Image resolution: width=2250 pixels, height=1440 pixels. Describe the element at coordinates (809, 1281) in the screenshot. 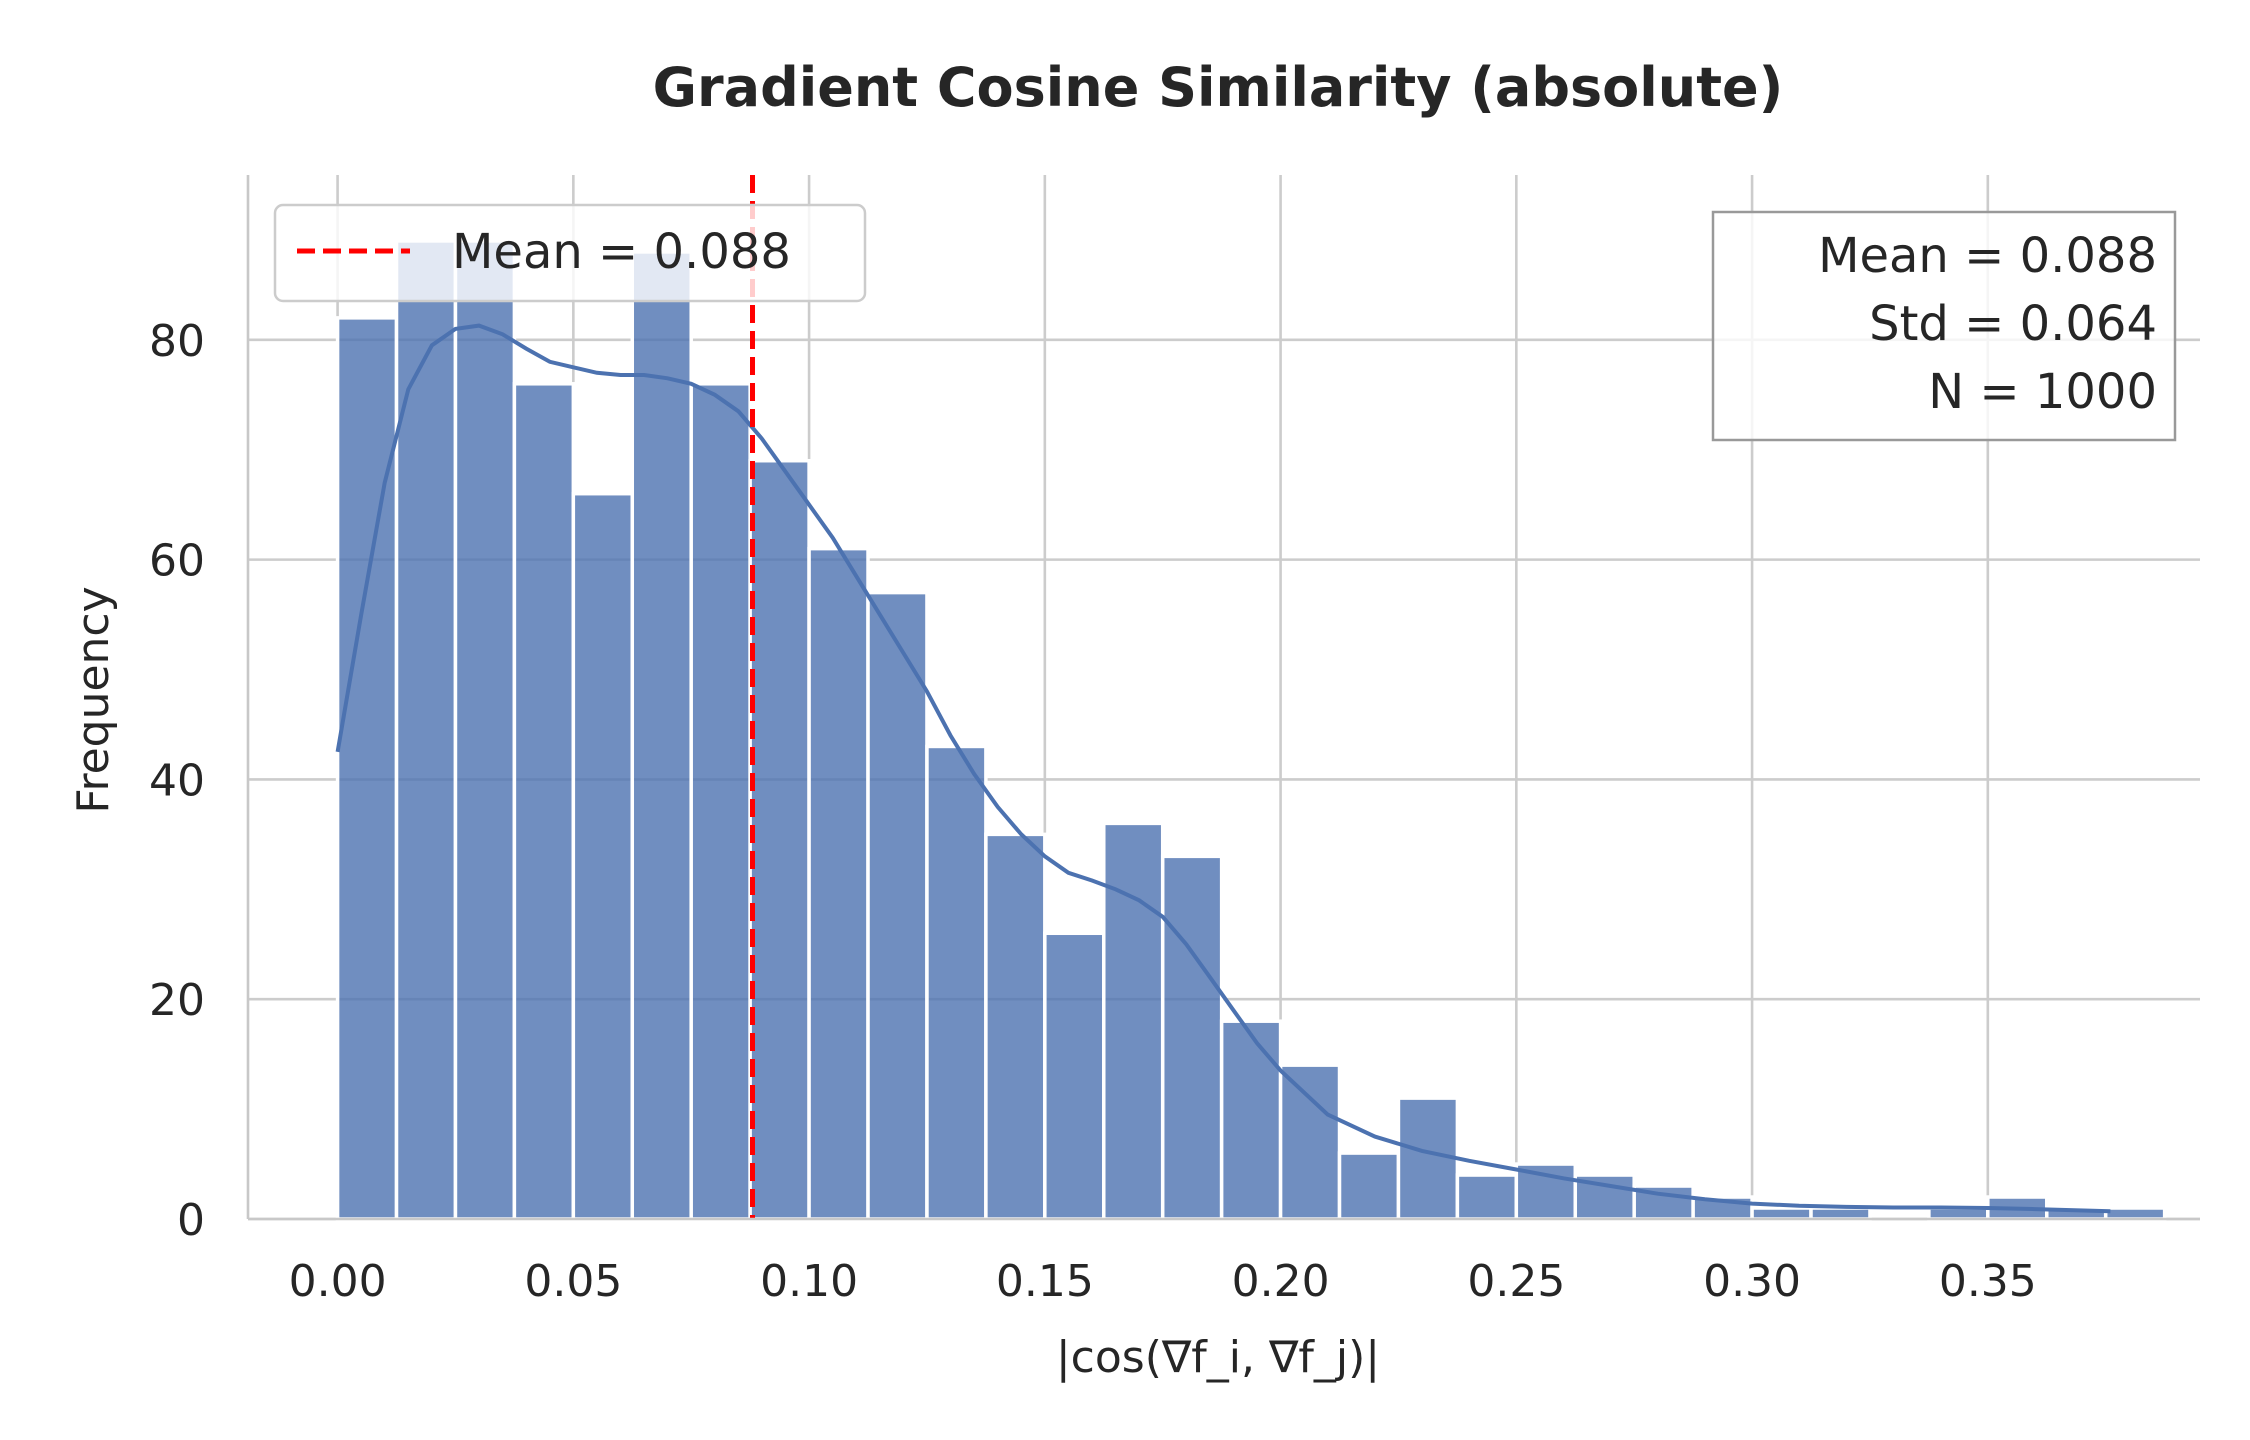

I see `x-tick-label: 0.10` at that location.